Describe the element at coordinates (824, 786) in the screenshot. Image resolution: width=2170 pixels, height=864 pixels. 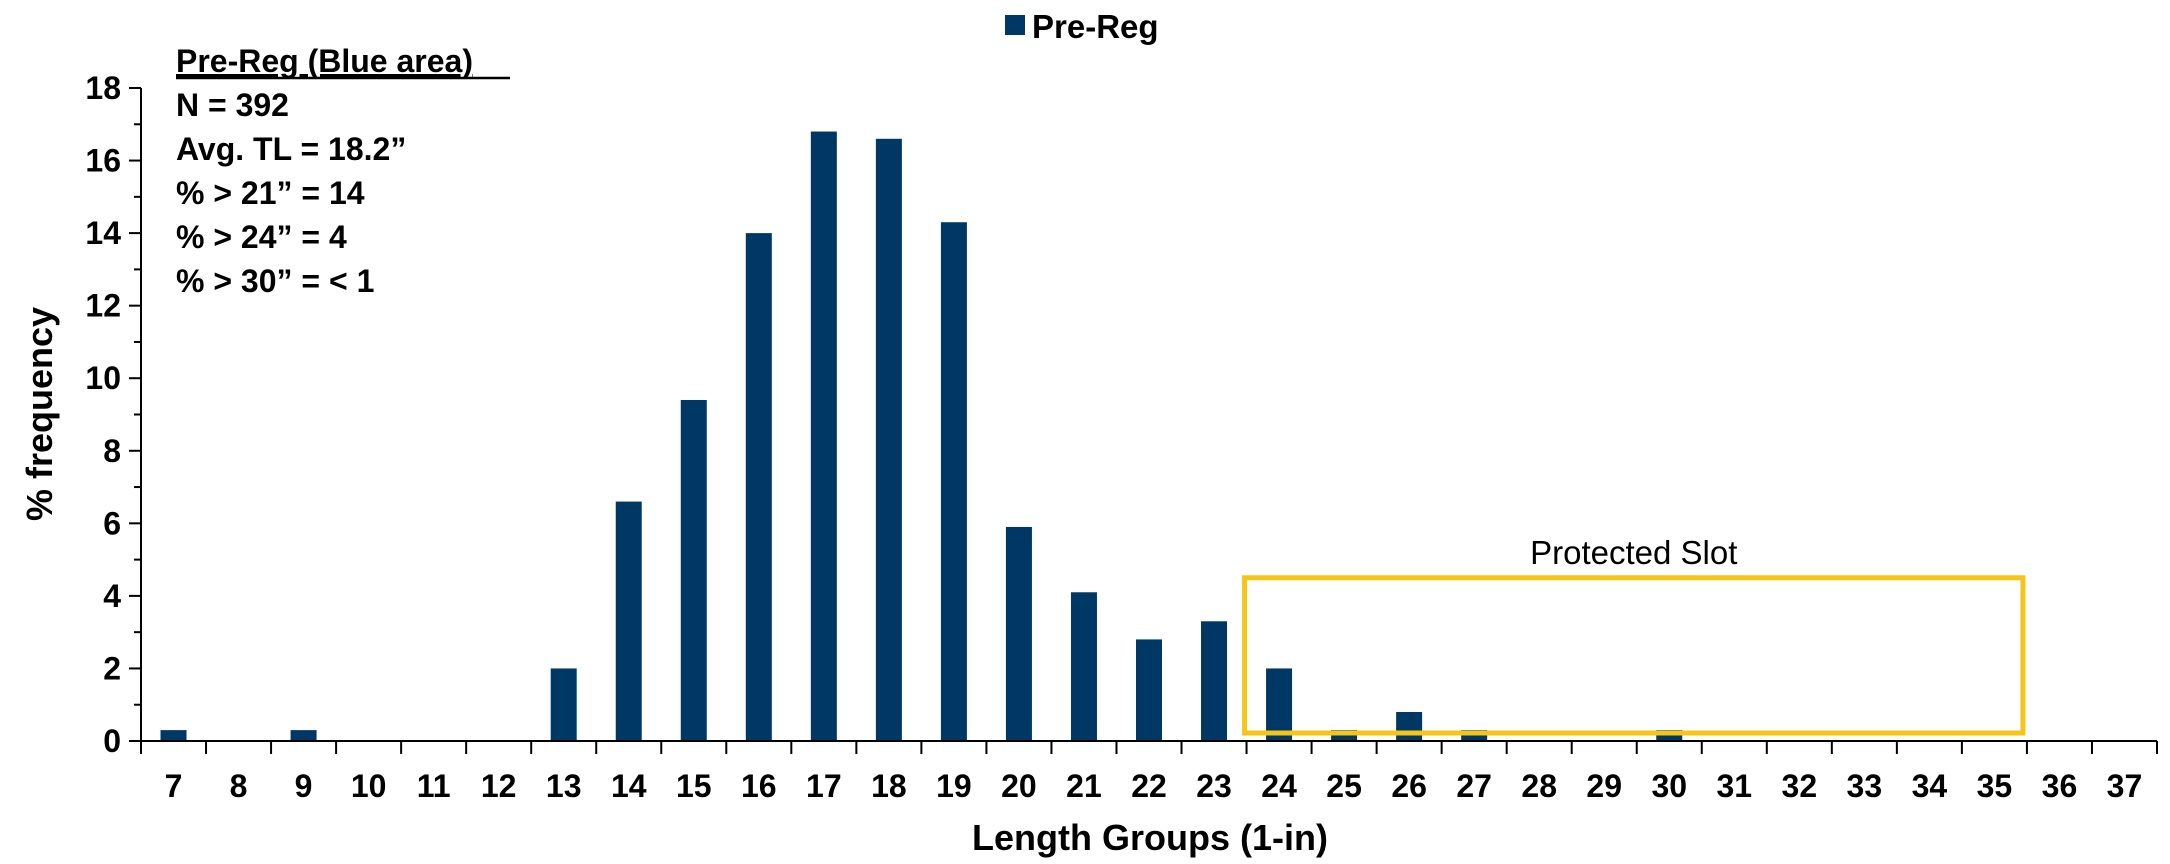
I see `x-tick-label: 17` at that location.